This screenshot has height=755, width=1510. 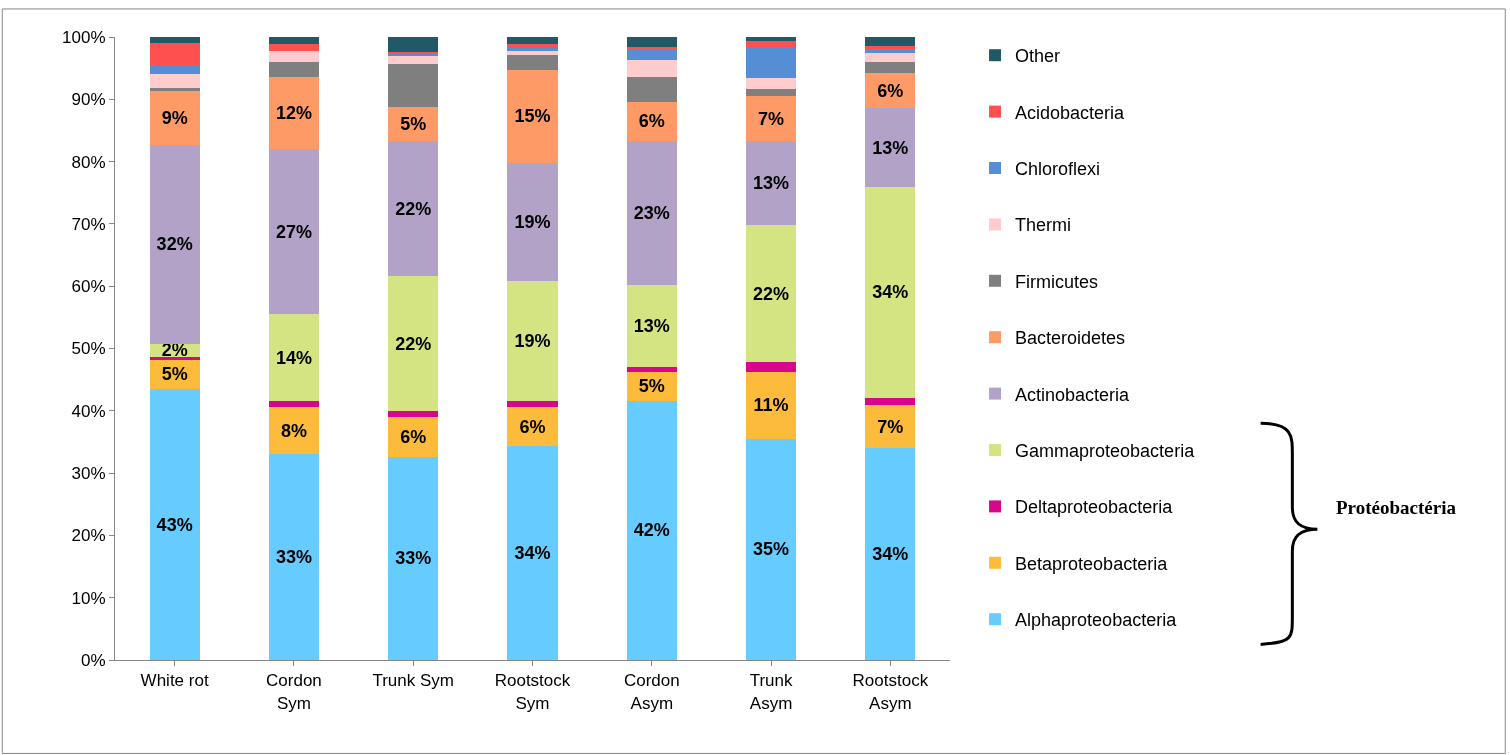 I want to click on y-tick-label: 60%, so click(x=88, y=287).